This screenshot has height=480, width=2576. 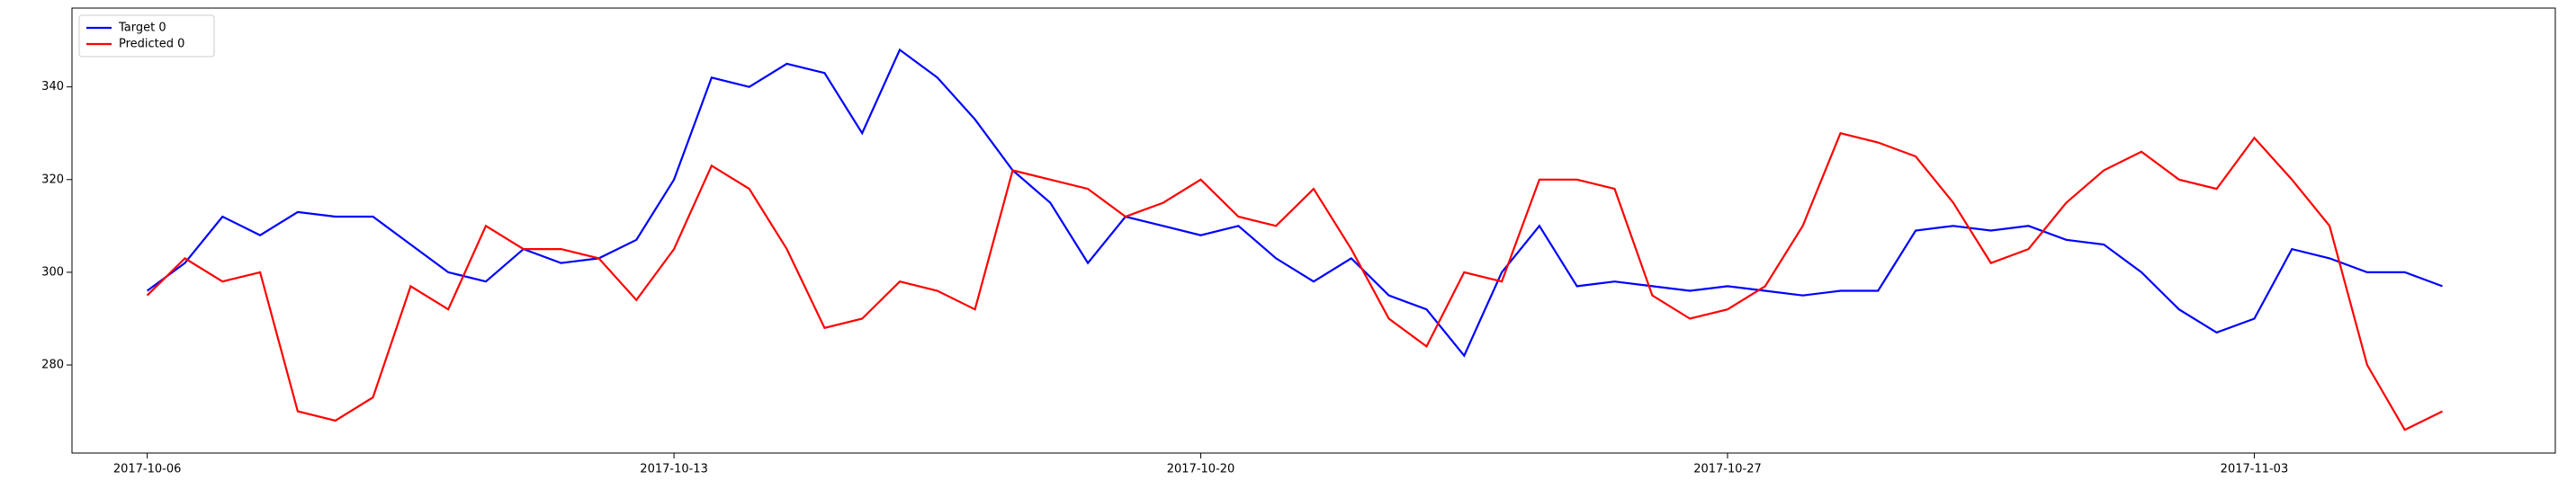 What do you see at coordinates (148, 469) in the screenshot?
I see `x-tick-label: 2017-10-06` at bounding box center [148, 469].